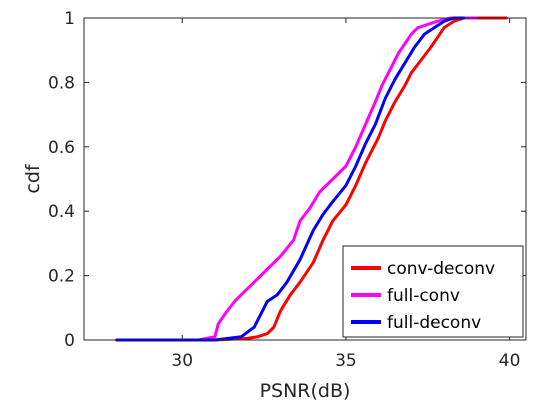  Describe the element at coordinates (510, 361) in the screenshot. I see `x-tick-label: 40` at that location.